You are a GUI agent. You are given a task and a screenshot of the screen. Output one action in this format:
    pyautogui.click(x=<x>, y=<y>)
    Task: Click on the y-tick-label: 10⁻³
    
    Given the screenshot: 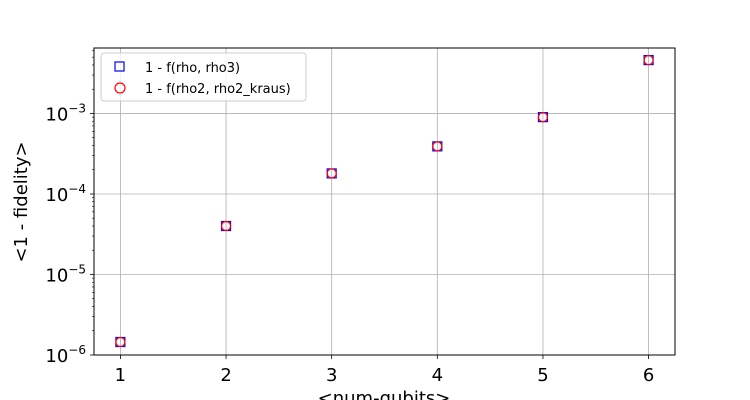 What is the action you would take?
    pyautogui.click(x=65, y=113)
    